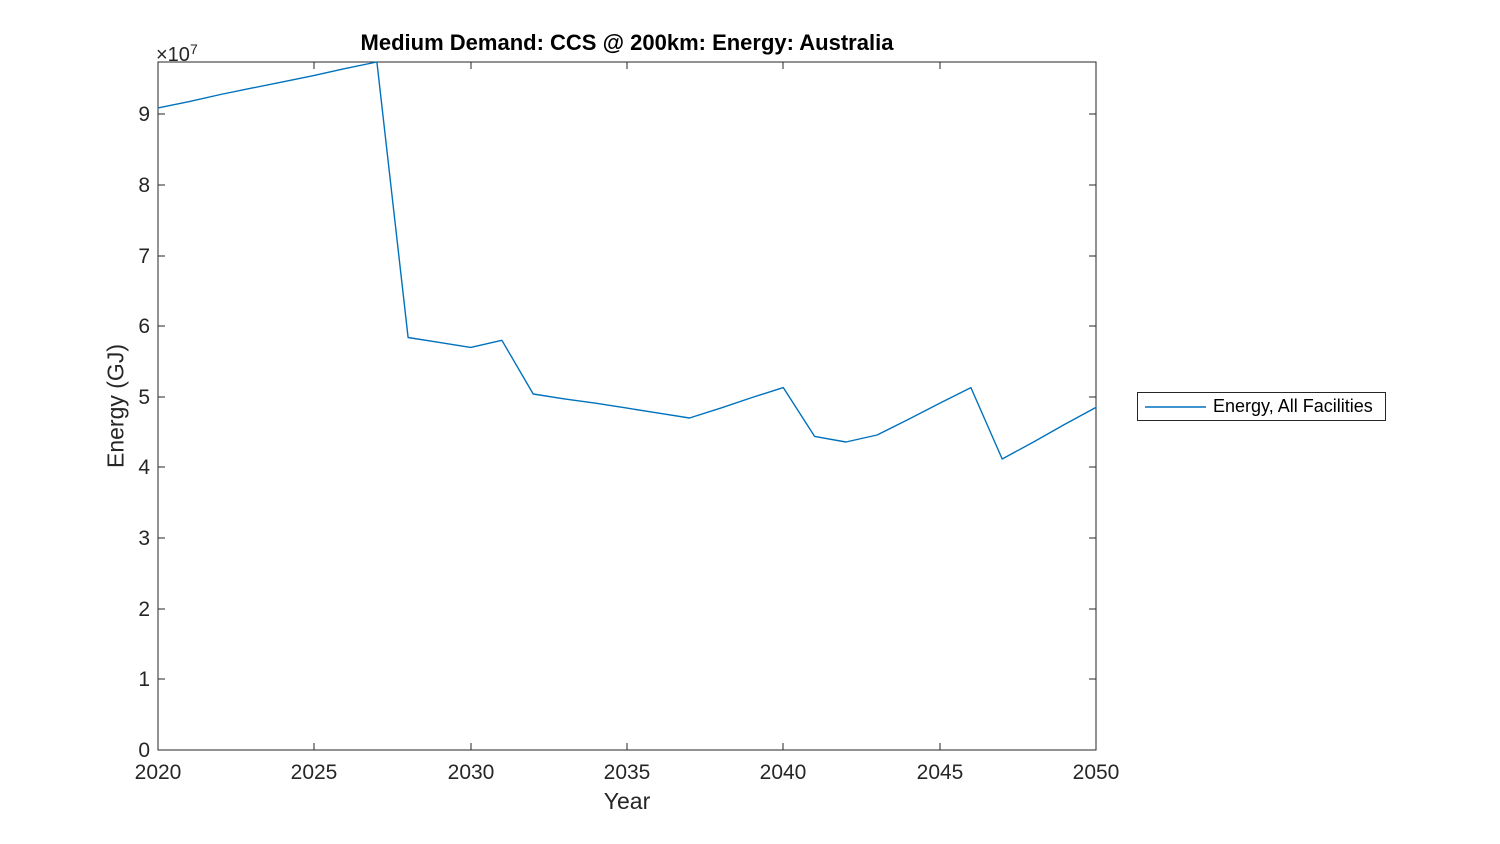 This screenshot has height=844, width=1500. I want to click on x-tick-label: 2035, so click(627, 772).